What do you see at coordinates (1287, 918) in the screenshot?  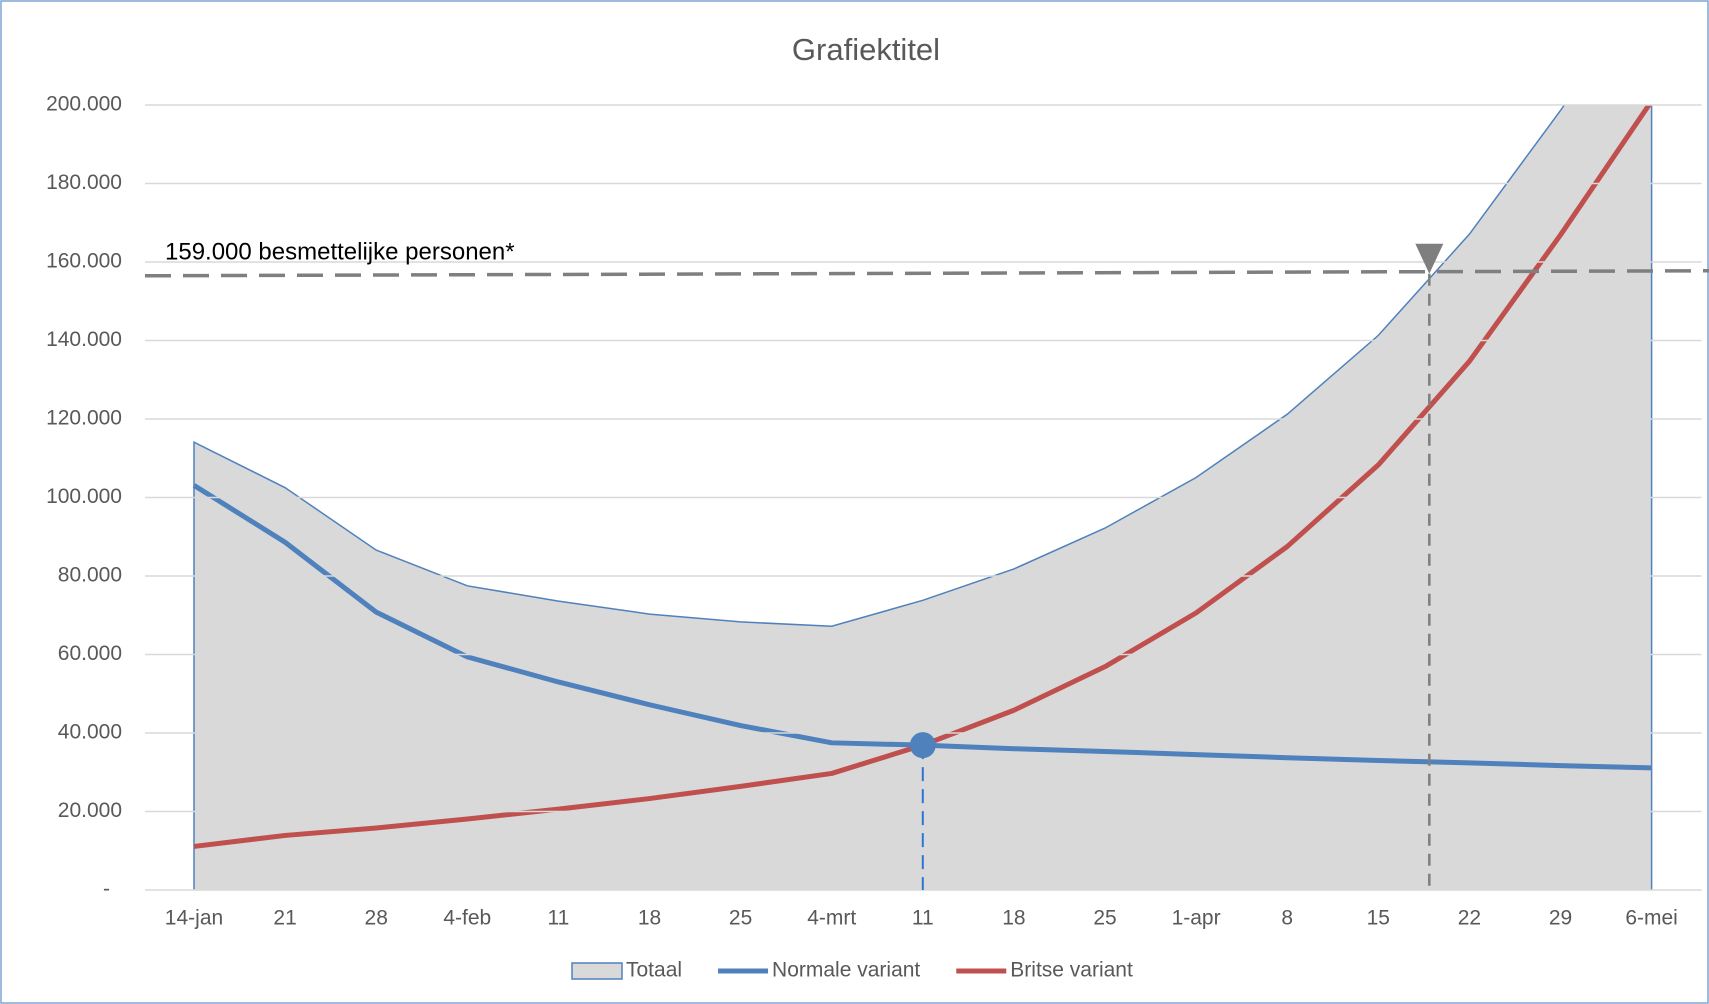 I see `x-tick-label: 8` at bounding box center [1287, 918].